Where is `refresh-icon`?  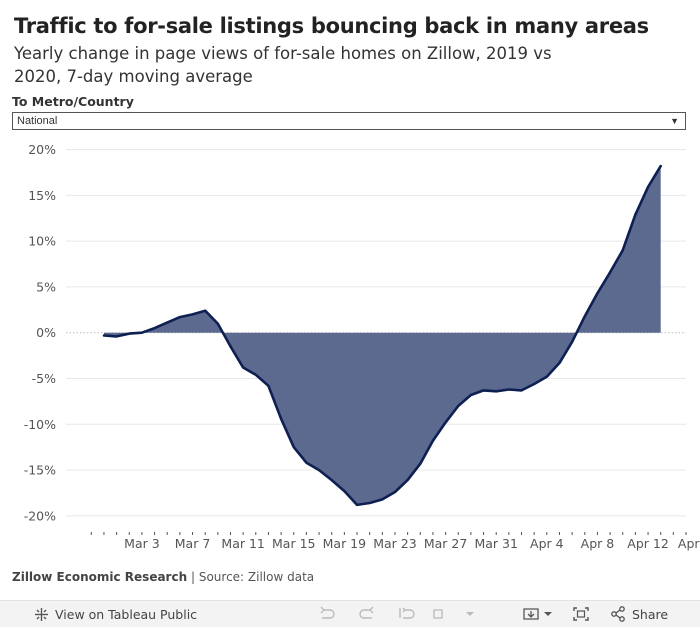 refresh-icon is located at coordinates (438, 614).